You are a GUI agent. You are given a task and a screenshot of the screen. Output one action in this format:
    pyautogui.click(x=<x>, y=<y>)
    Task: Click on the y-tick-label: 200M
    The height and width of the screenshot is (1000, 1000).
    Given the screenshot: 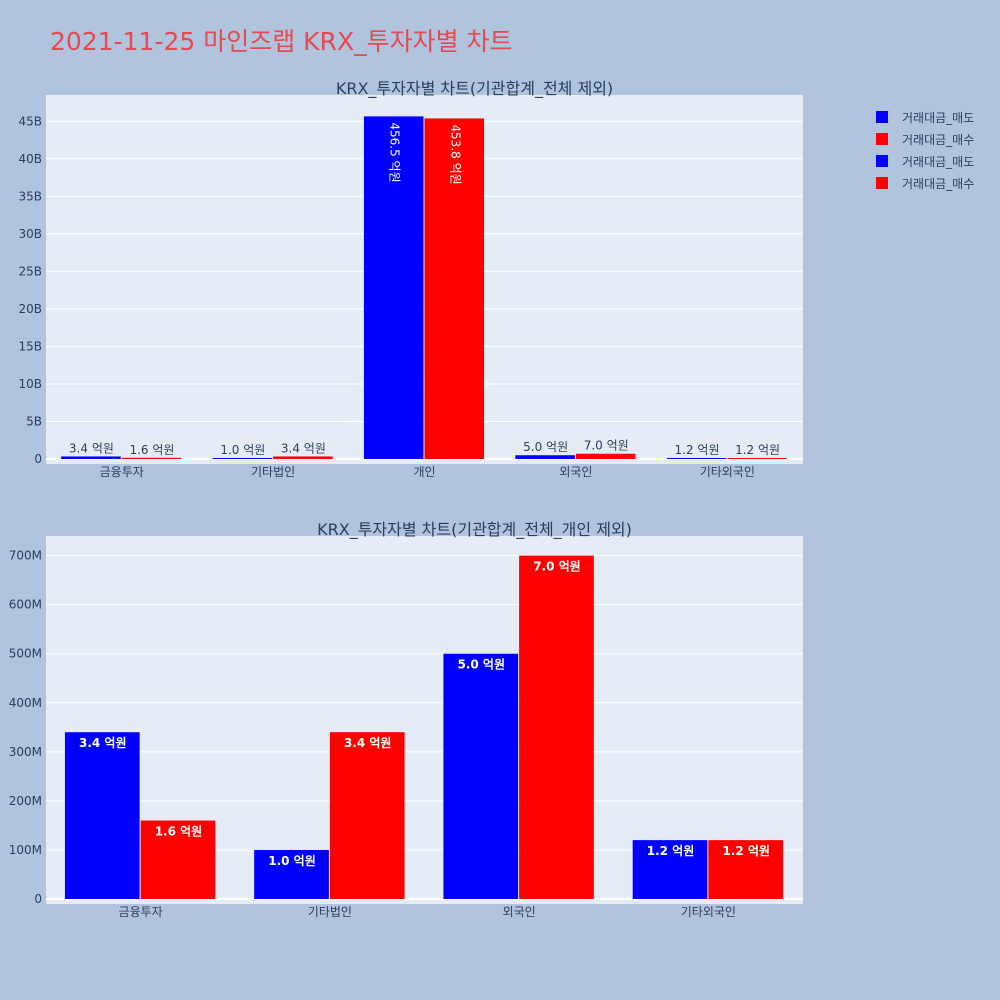 What is the action you would take?
    pyautogui.click(x=25, y=801)
    